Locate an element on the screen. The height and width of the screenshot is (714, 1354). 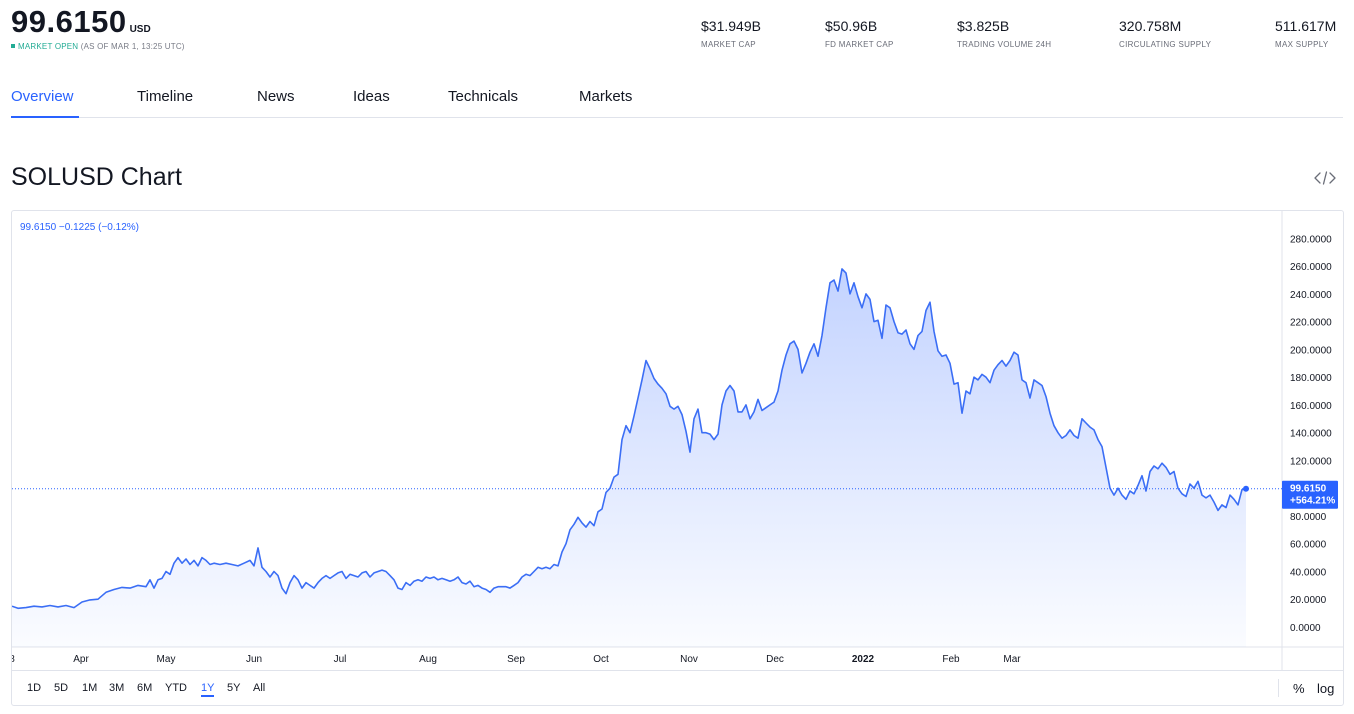
last-price-dot is located at coordinates (1246, 488).